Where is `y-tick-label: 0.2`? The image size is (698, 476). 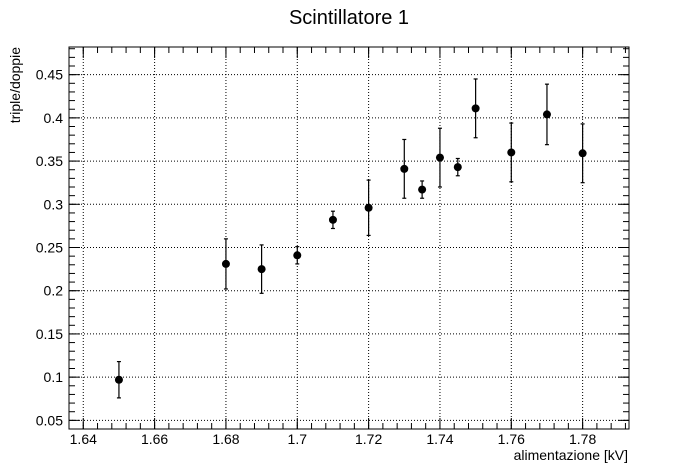
y-tick-label: 0.2 is located at coordinates (54, 291).